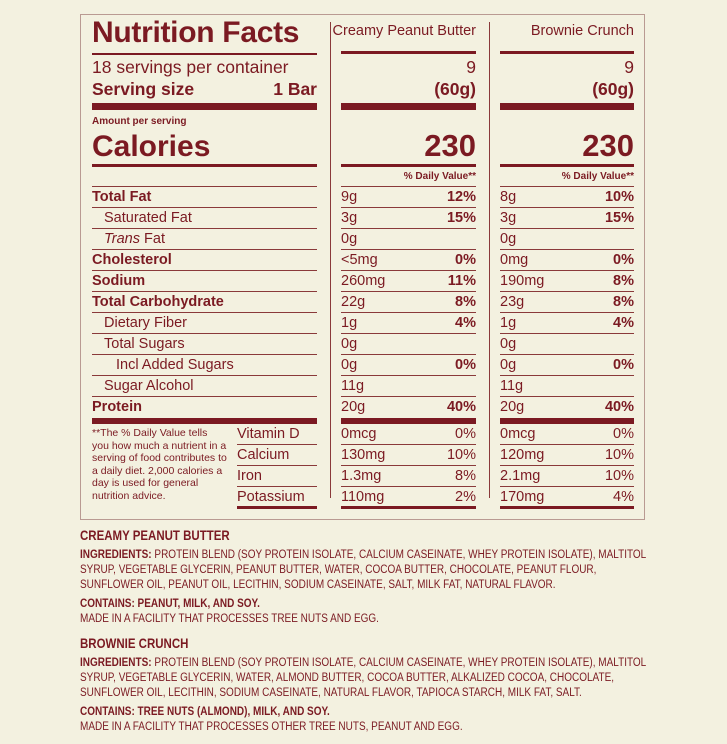 Image resolution: width=727 pixels, height=744 pixels. I want to click on nutrient-row: Total Carbohydrate, so click(204, 302).